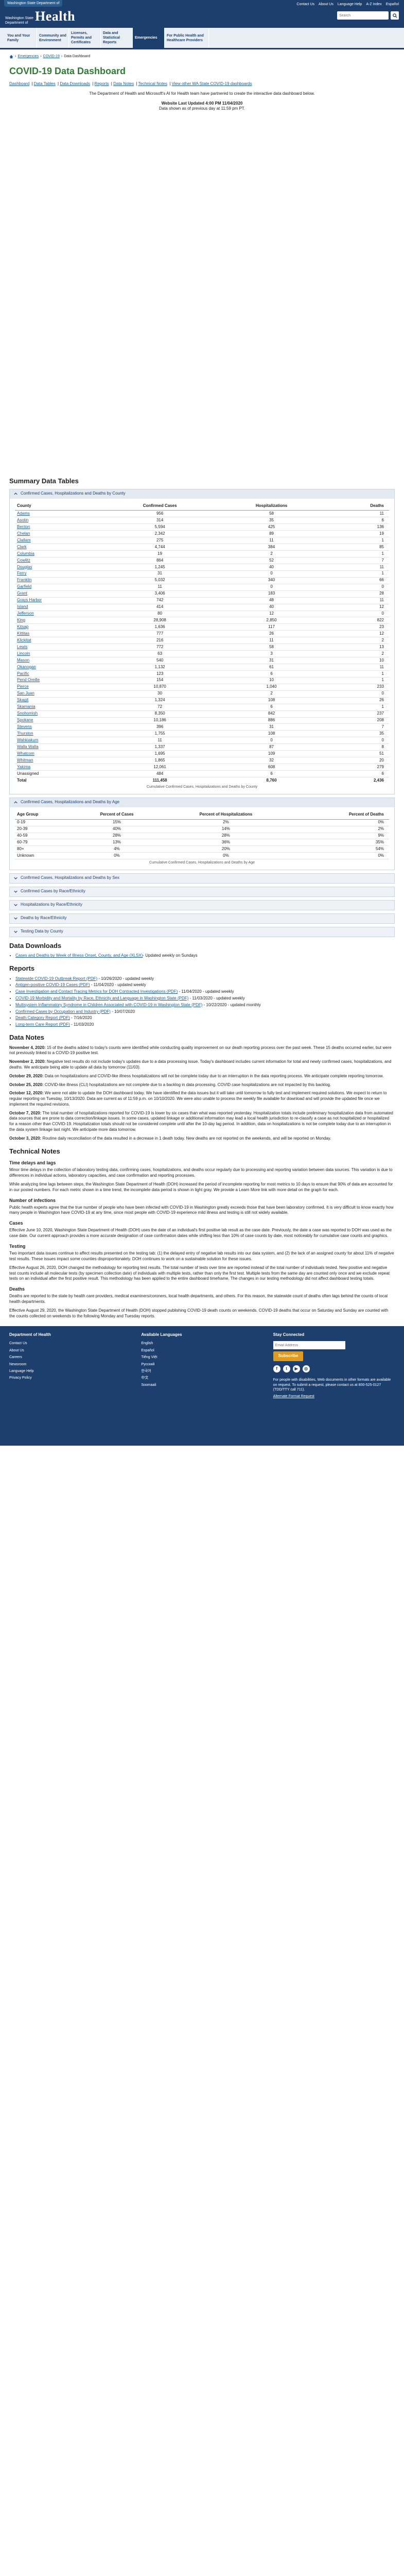 This screenshot has height=2576, width=404. I want to click on twitter-icon: t, so click(286, 1369).